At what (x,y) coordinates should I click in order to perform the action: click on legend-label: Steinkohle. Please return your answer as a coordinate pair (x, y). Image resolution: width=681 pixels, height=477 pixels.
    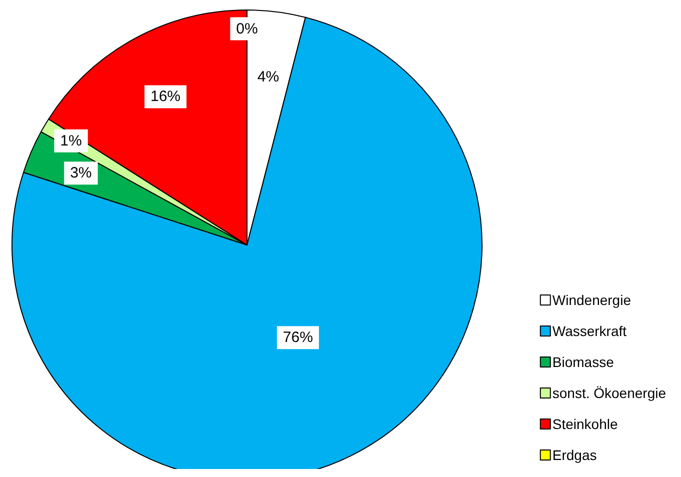
    Looking at the image, I should click on (585, 424).